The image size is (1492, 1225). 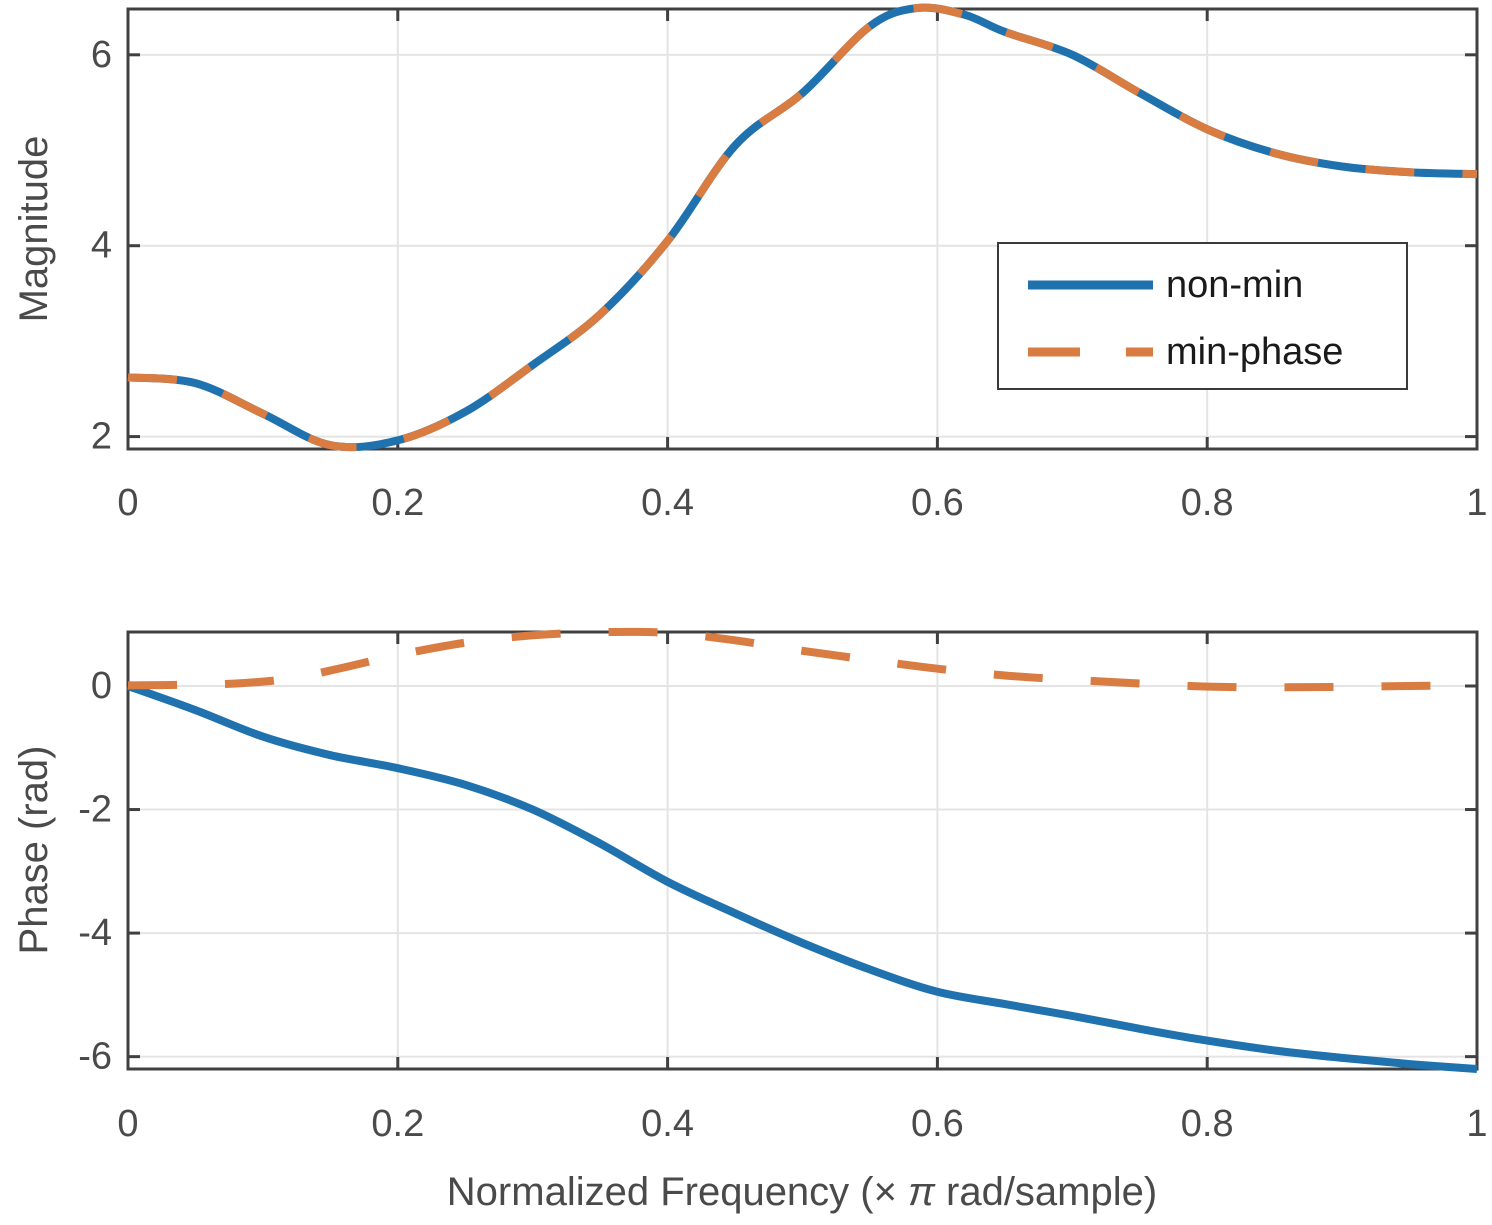 I want to click on y-tick-label: -2, so click(x=95, y=810).